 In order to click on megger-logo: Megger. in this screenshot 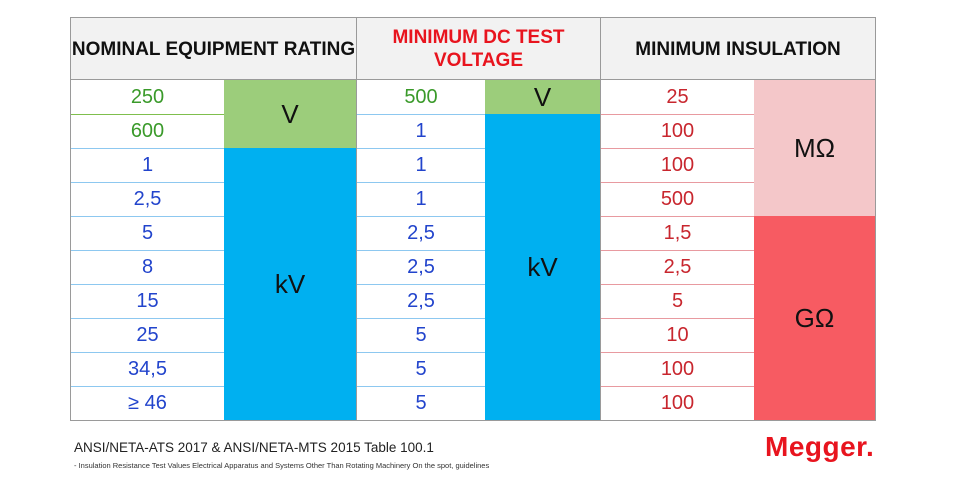, I will do `click(819, 447)`.